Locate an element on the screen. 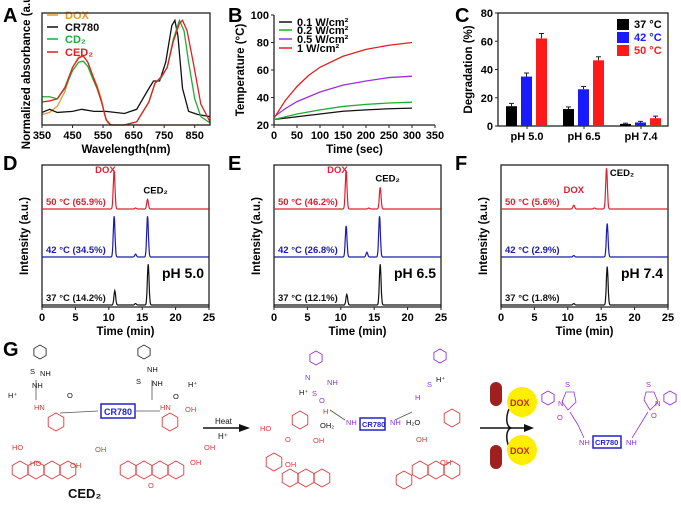 This screenshot has height=510, width=681. x-tick-label: 0 is located at coordinates (501, 318).